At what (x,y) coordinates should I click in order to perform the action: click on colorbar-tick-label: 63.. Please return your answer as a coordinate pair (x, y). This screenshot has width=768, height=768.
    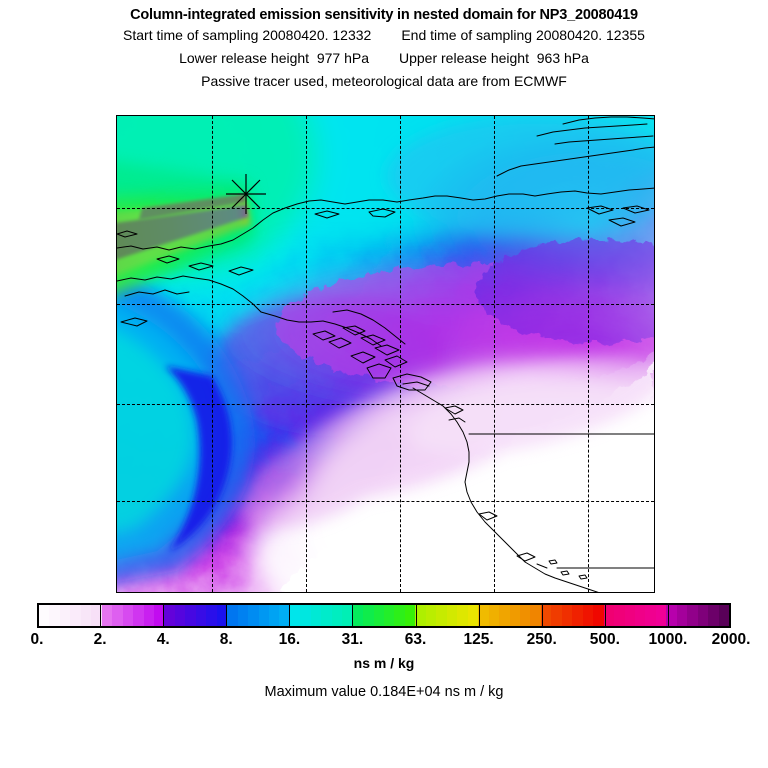
    Looking at the image, I should click on (415, 639).